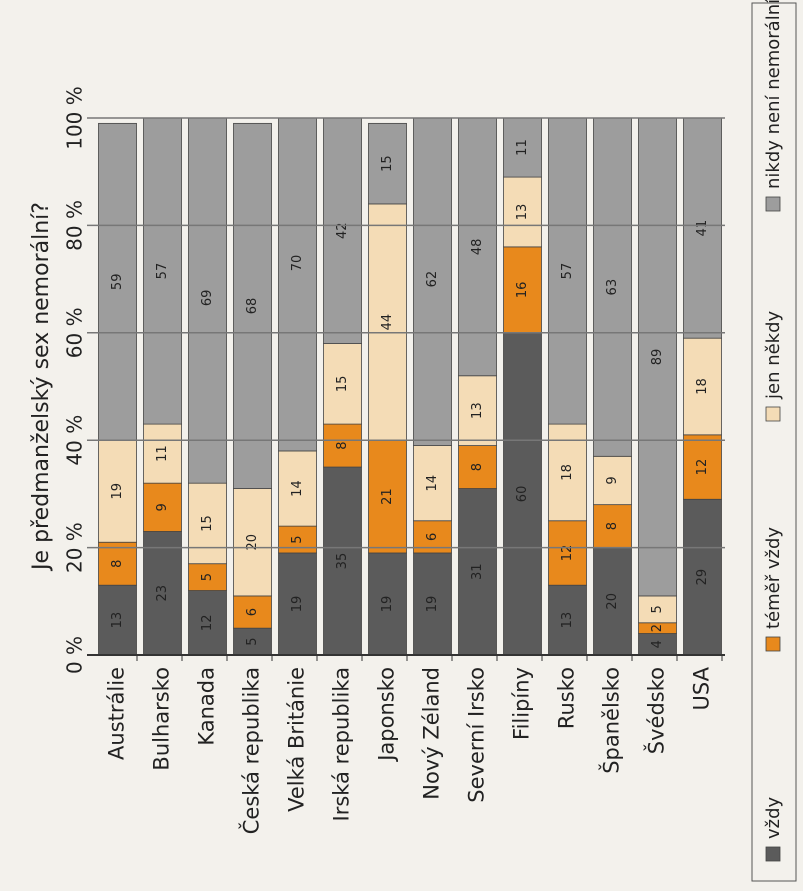  Describe the element at coordinates (162, 719) in the screenshot. I see `category-label: Bulharsko` at that location.